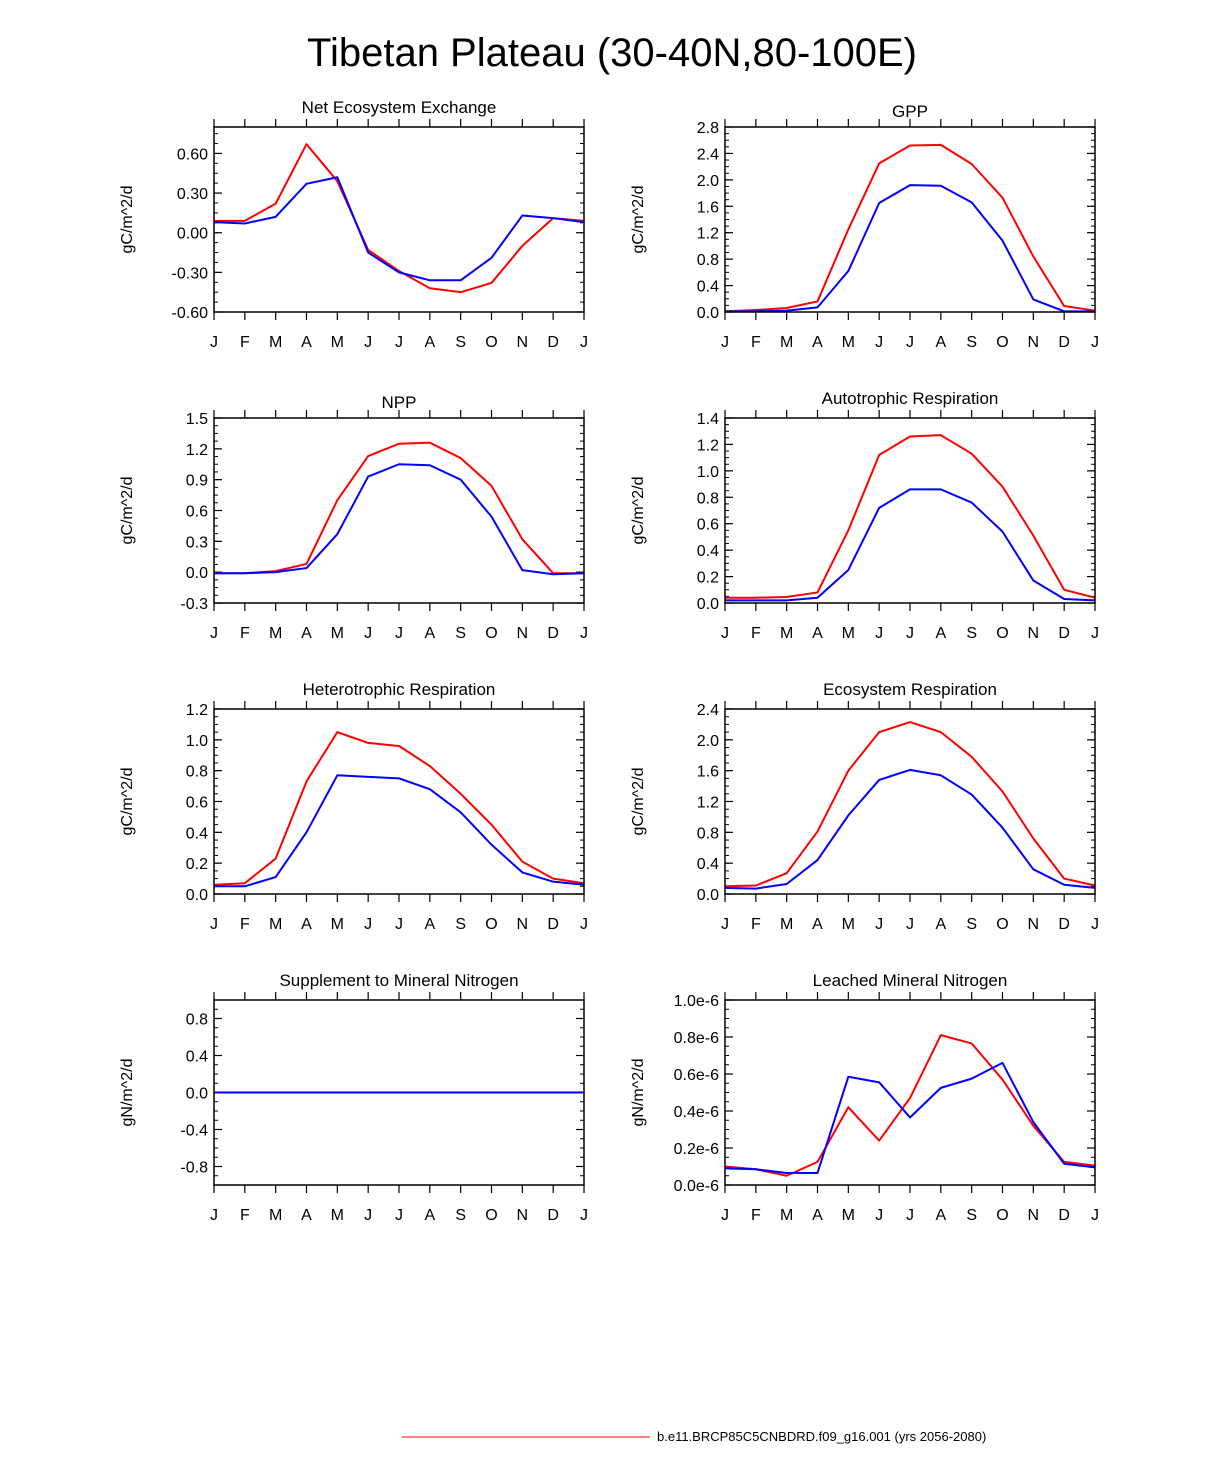  What do you see at coordinates (399, 689) in the screenshot?
I see `panel-title: Heterotrophic Respiration` at bounding box center [399, 689].